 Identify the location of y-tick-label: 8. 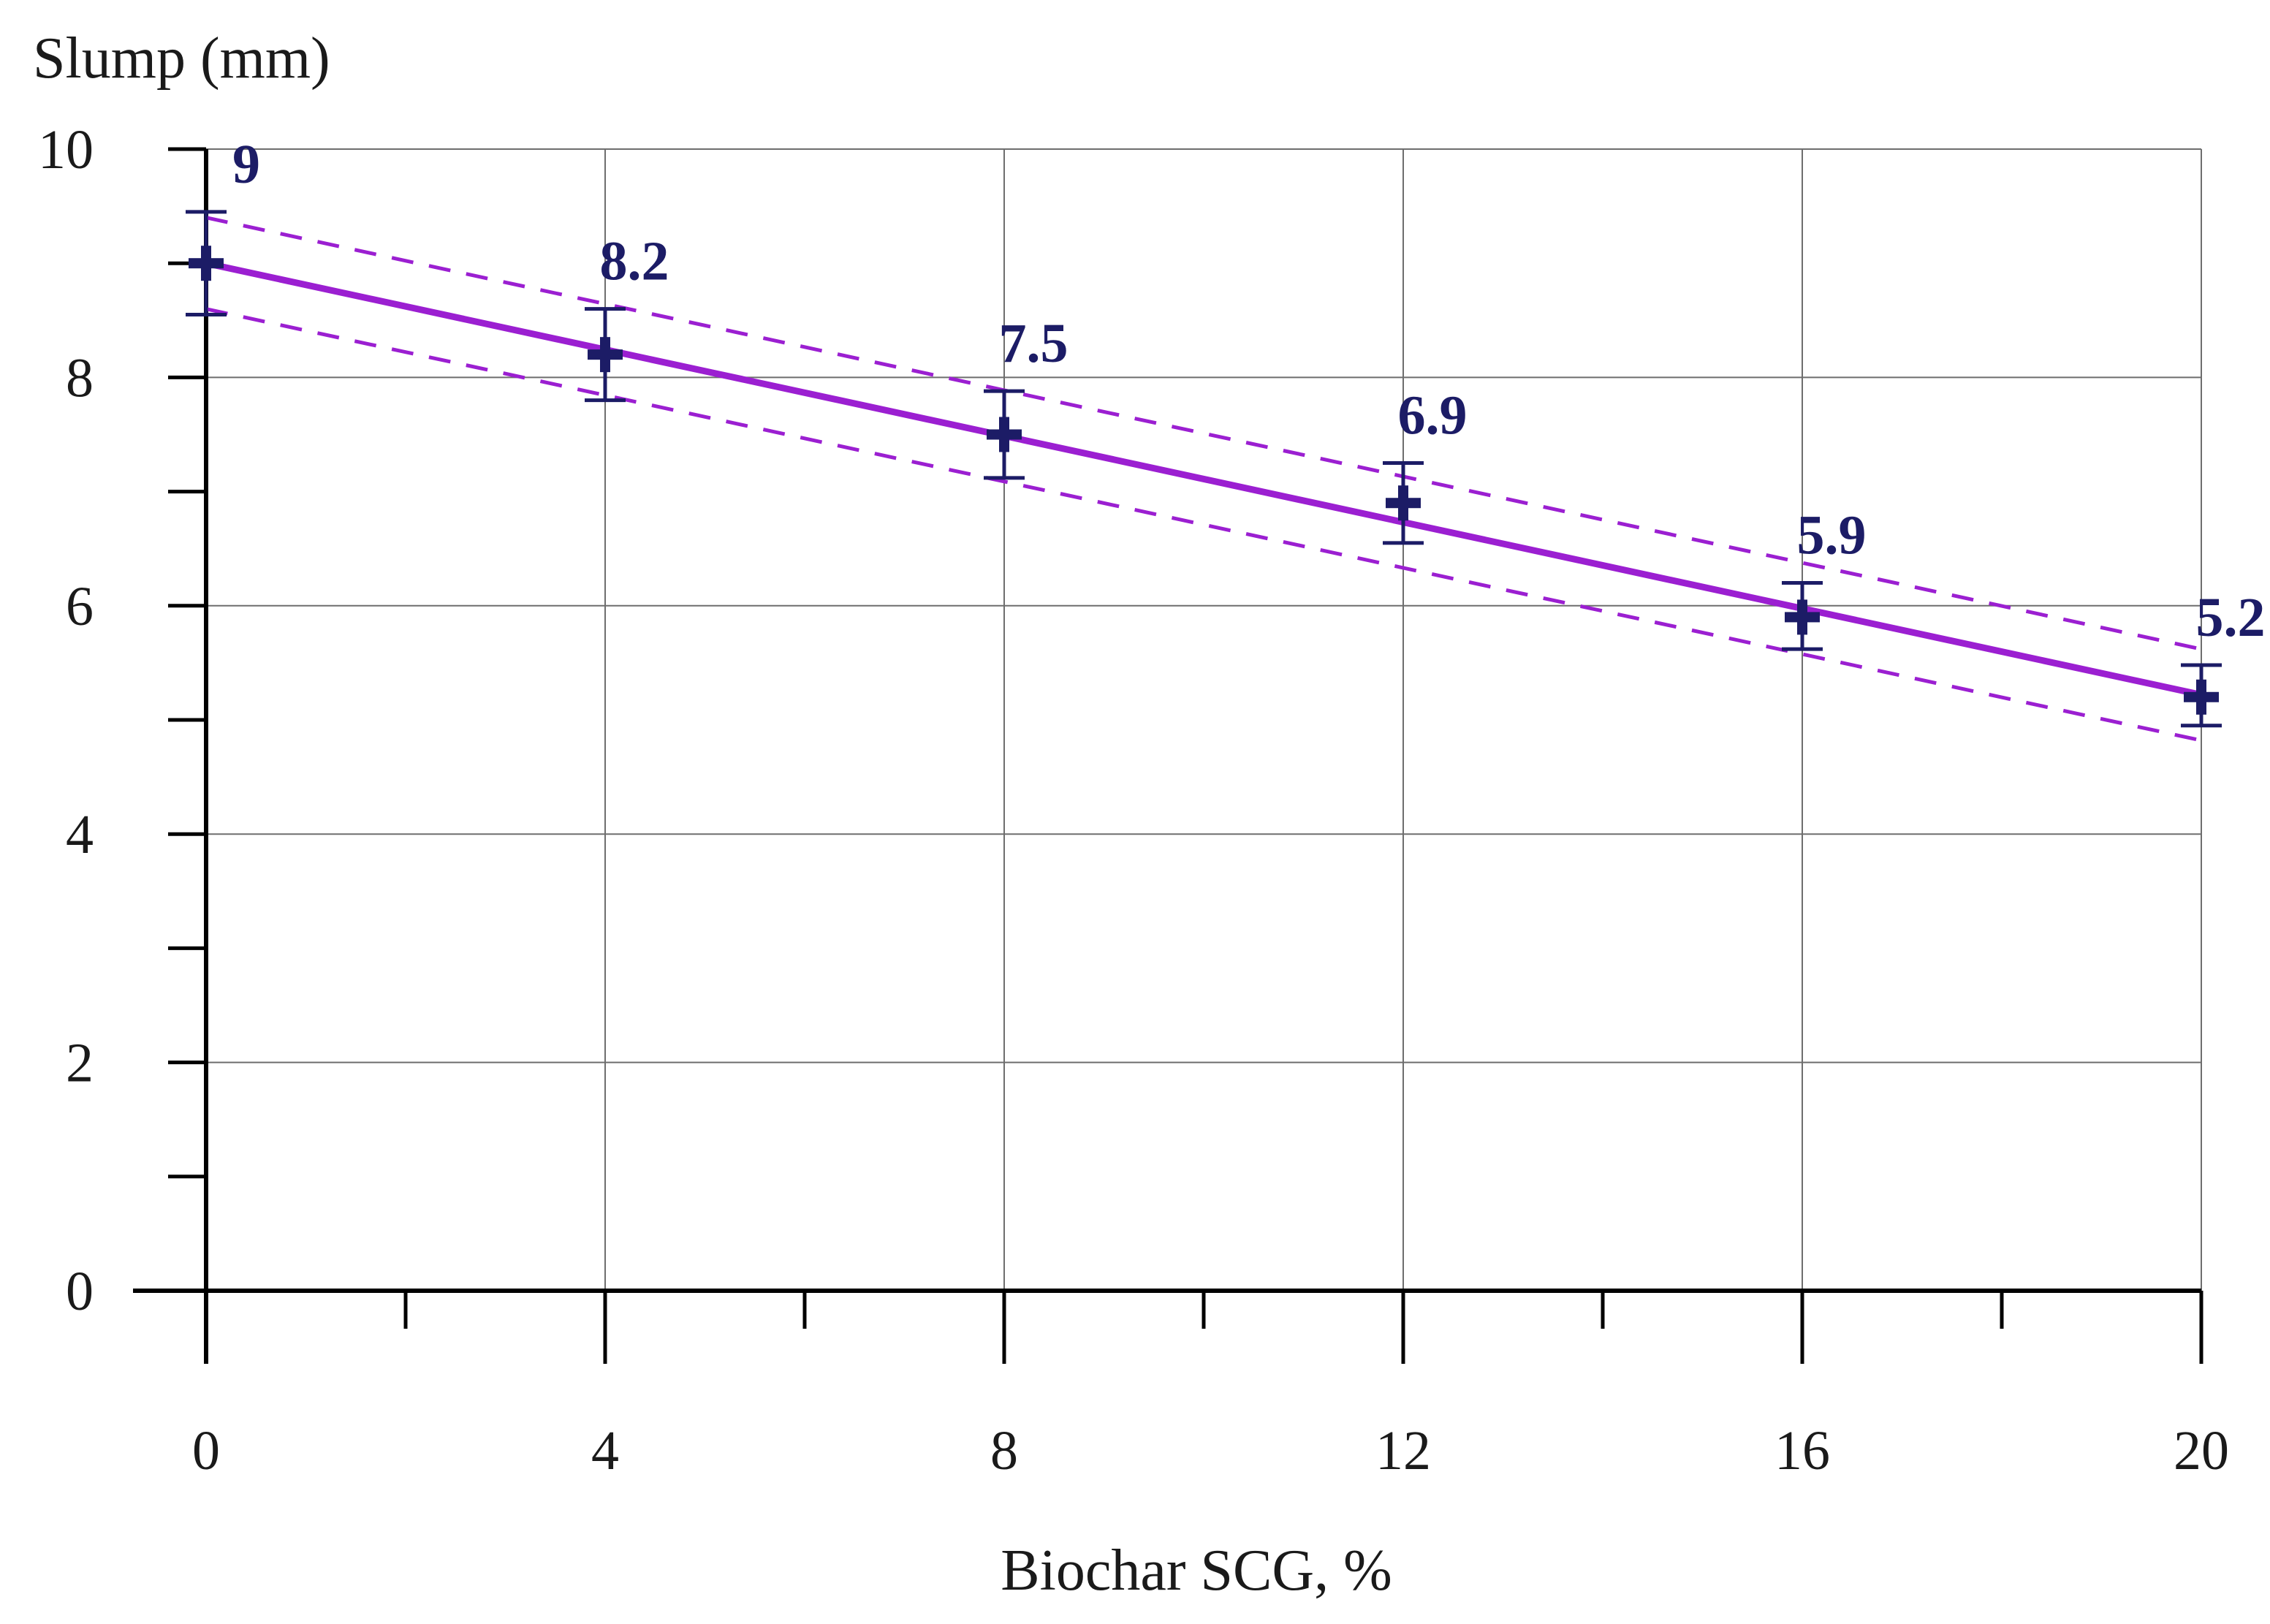
(80, 378).